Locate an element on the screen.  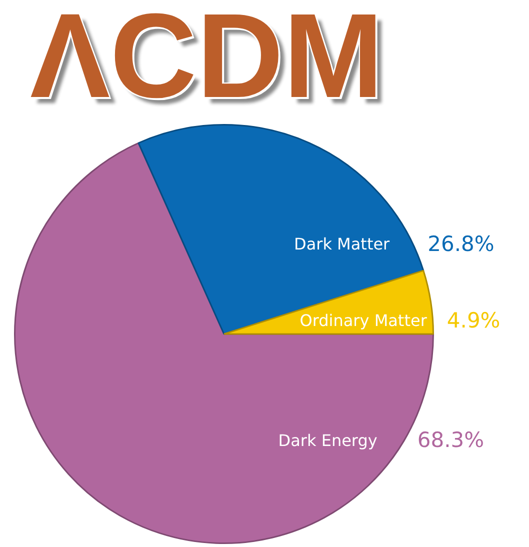
data-label: 26.8% is located at coordinates (461, 244).